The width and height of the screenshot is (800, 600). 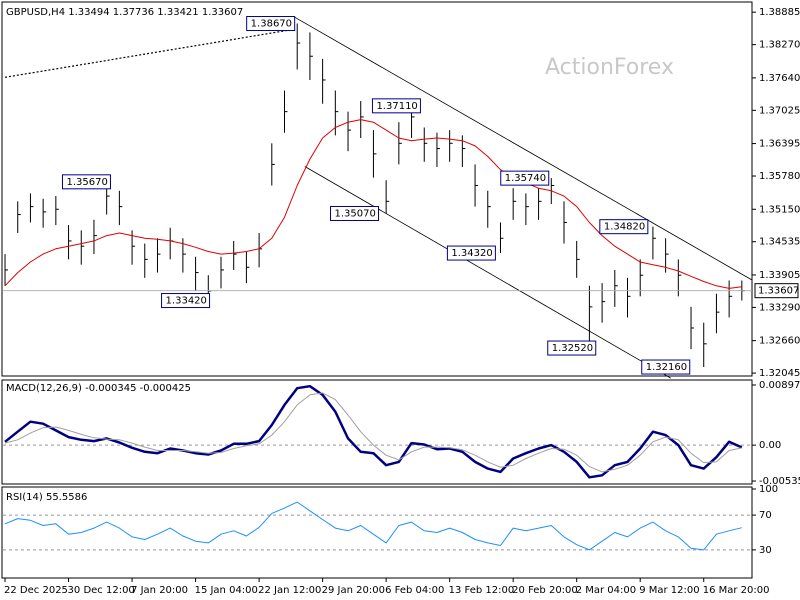 What do you see at coordinates (779, 45) in the screenshot?
I see `y-tick-label: 1.38270` at bounding box center [779, 45].